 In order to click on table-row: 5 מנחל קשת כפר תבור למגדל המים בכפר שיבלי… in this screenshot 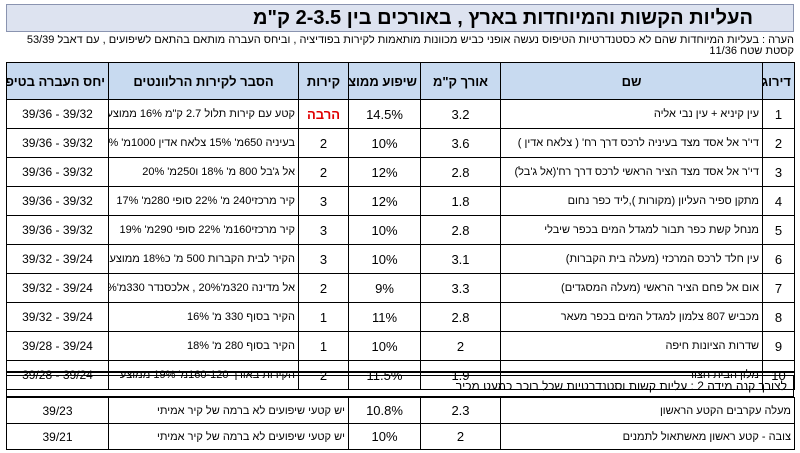, I will do `click(400, 230)`.